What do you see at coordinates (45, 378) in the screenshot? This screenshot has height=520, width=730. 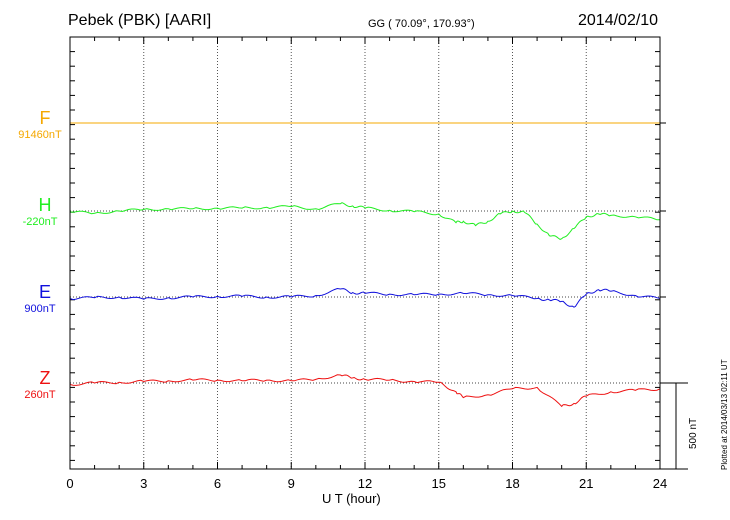 I see `z-component-label: Z` at bounding box center [45, 378].